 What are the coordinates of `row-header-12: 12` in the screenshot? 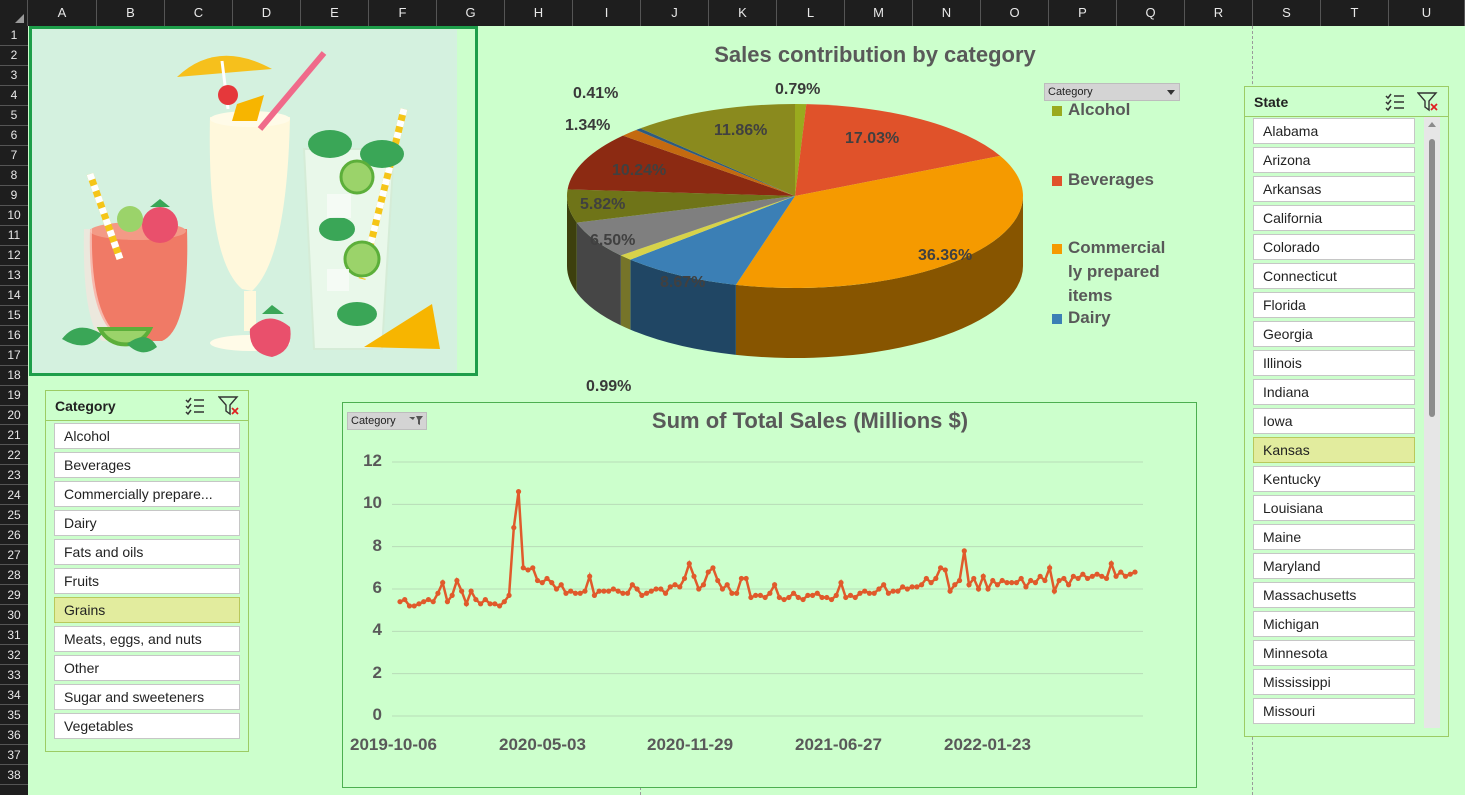 It's located at (14, 256).